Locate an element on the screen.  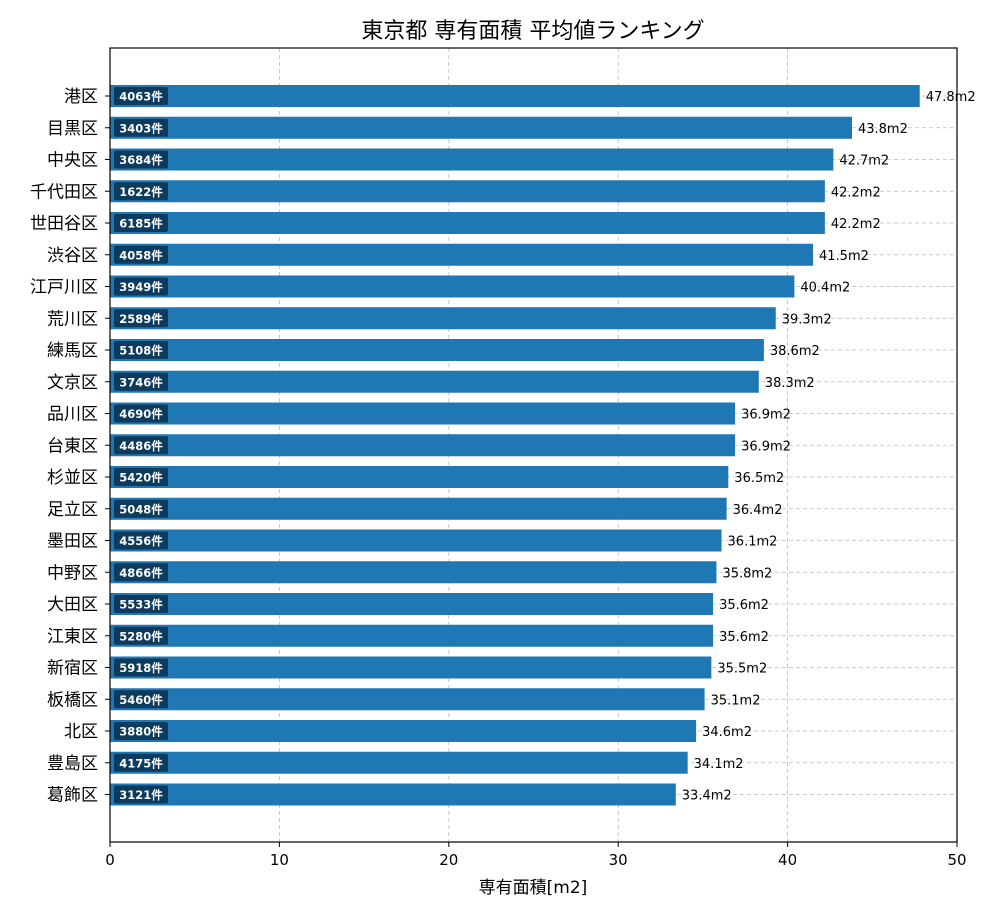
count-label: 5108件 is located at coordinates (141, 351).